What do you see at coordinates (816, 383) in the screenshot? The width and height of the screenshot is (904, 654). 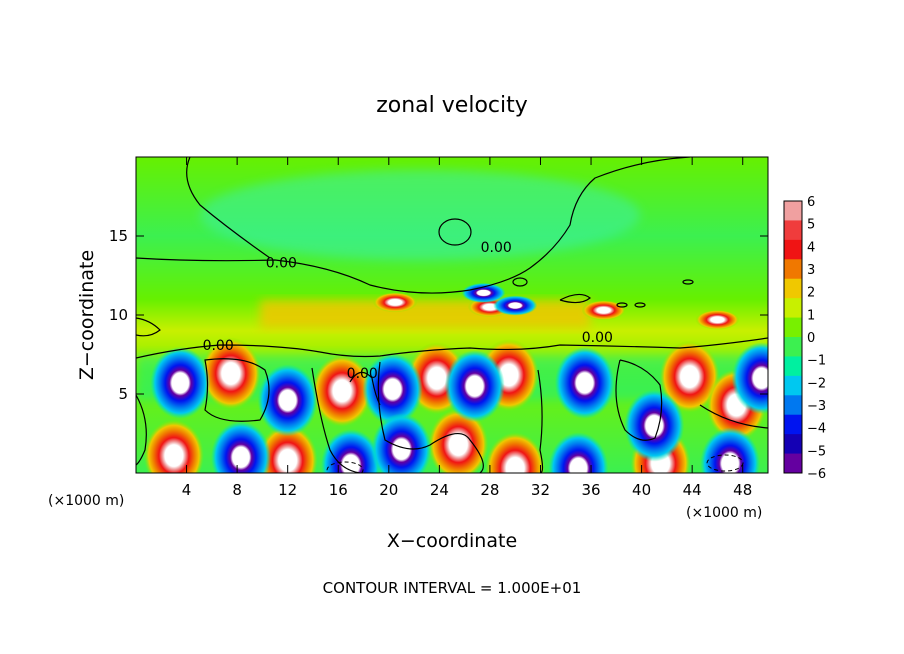 I see `colorbar-tick-label: −2` at bounding box center [816, 383].